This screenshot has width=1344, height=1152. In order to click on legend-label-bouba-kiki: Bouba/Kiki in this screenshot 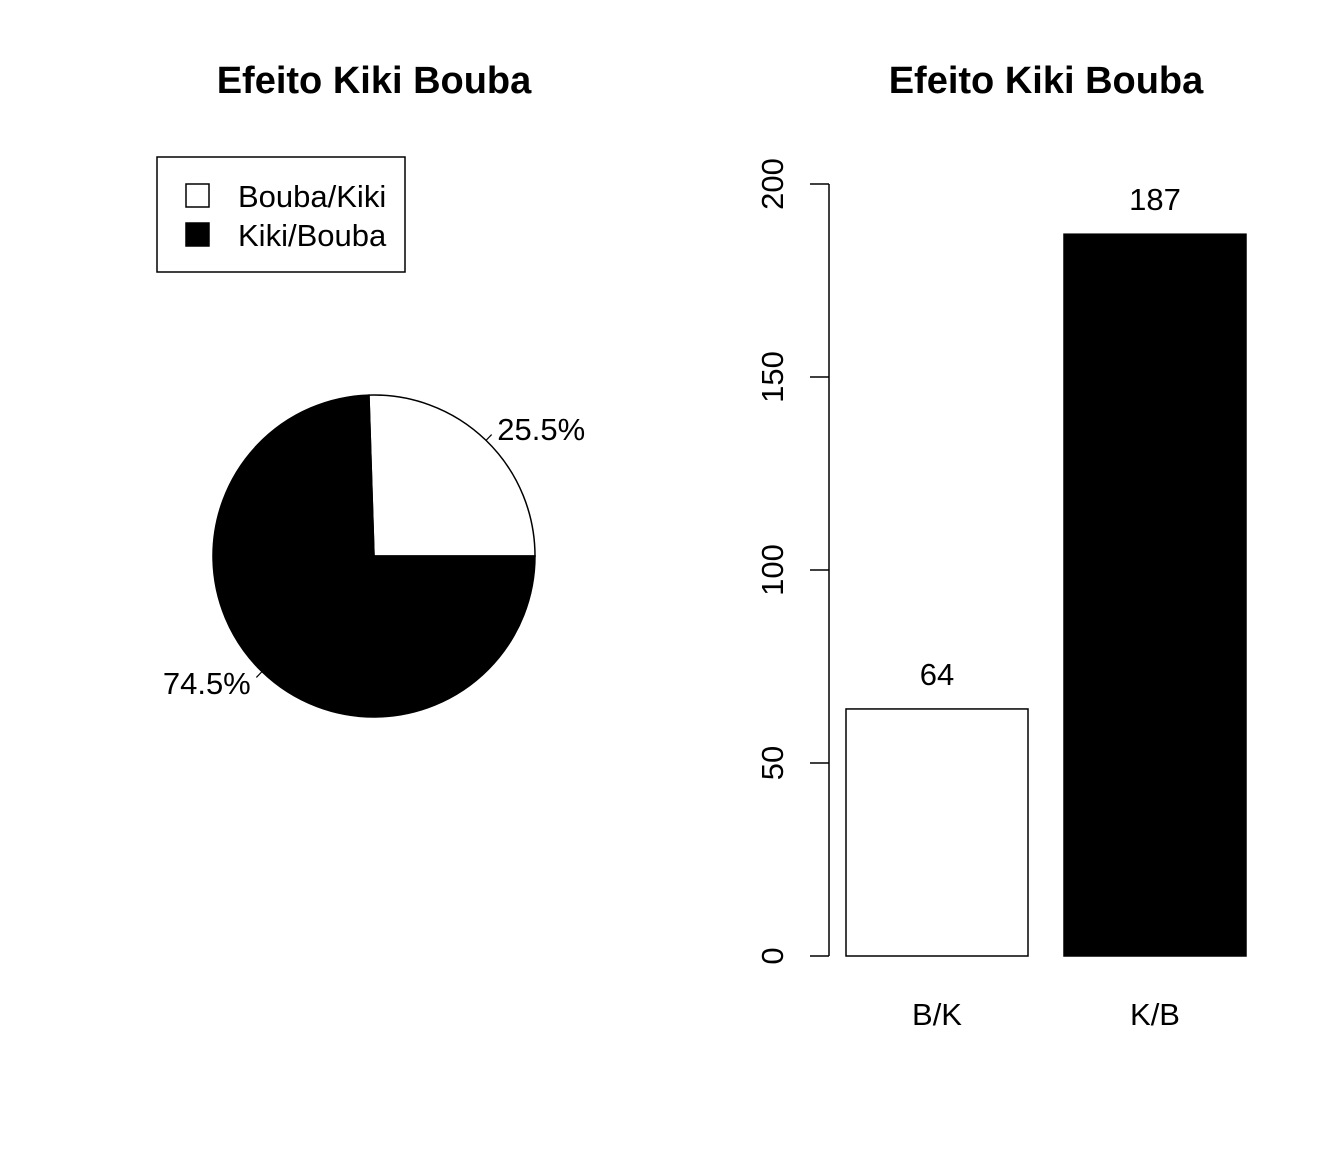, I will do `click(312, 196)`.